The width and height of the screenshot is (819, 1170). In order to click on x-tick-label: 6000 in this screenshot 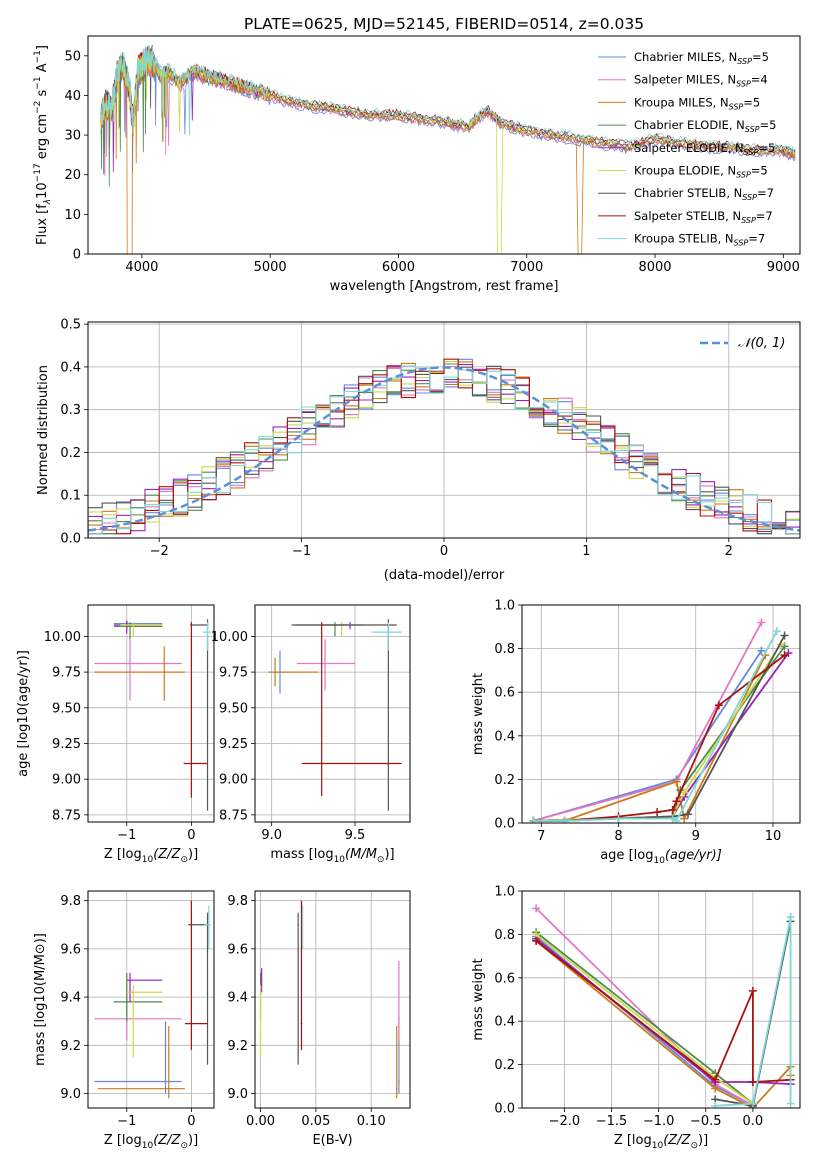, I will do `click(398, 267)`.